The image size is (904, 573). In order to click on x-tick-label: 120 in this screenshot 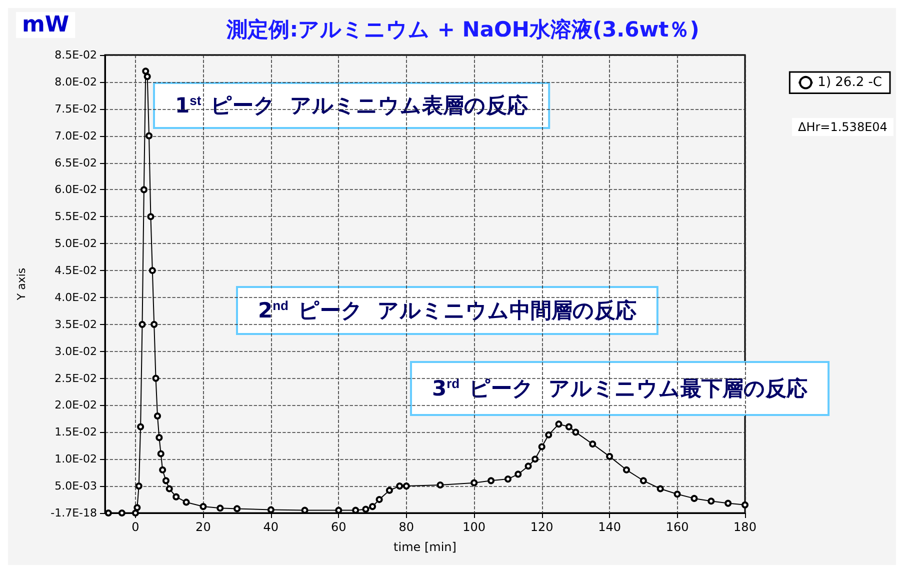, I will do `click(542, 527)`.